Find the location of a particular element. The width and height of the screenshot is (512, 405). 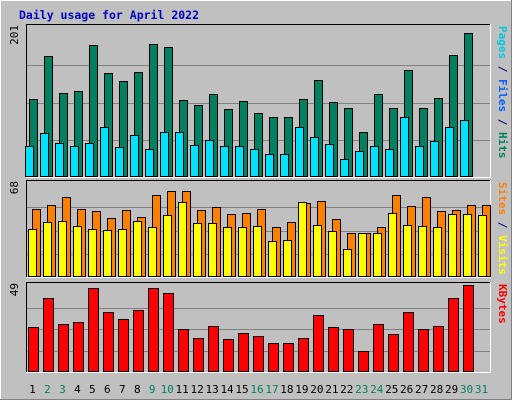

panel-legend: Sites / Visits is located at coordinates (502, 228).